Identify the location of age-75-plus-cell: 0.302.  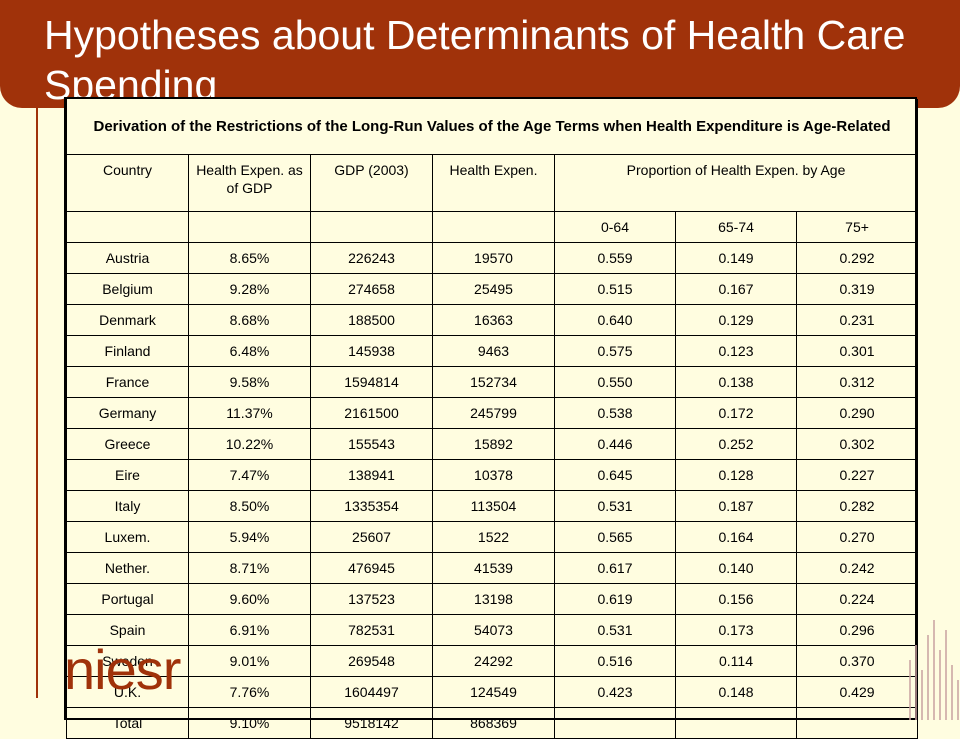
(857, 444).